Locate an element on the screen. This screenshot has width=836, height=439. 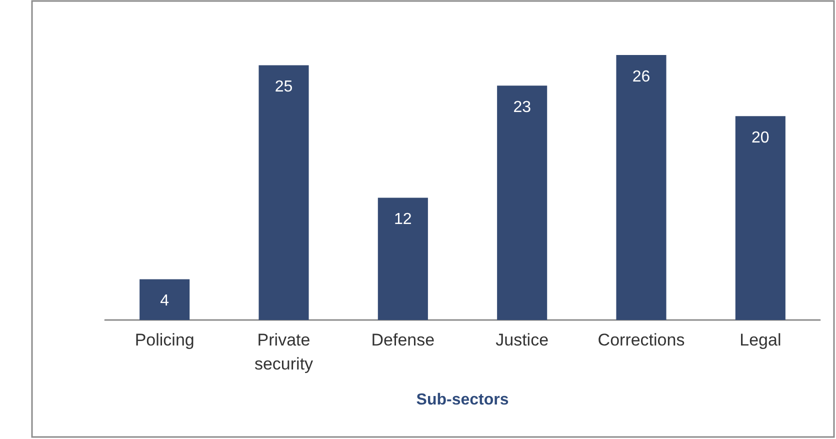
x-tick-label: Corrections is located at coordinates (641, 340).